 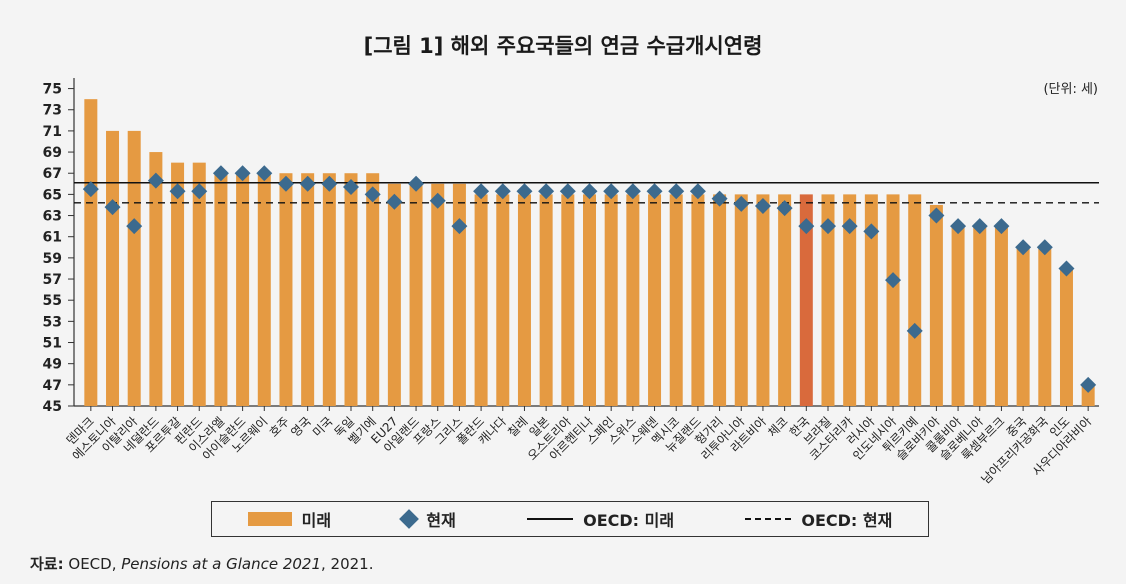 I want to click on y-tick-label: 51, so click(x=52, y=344).